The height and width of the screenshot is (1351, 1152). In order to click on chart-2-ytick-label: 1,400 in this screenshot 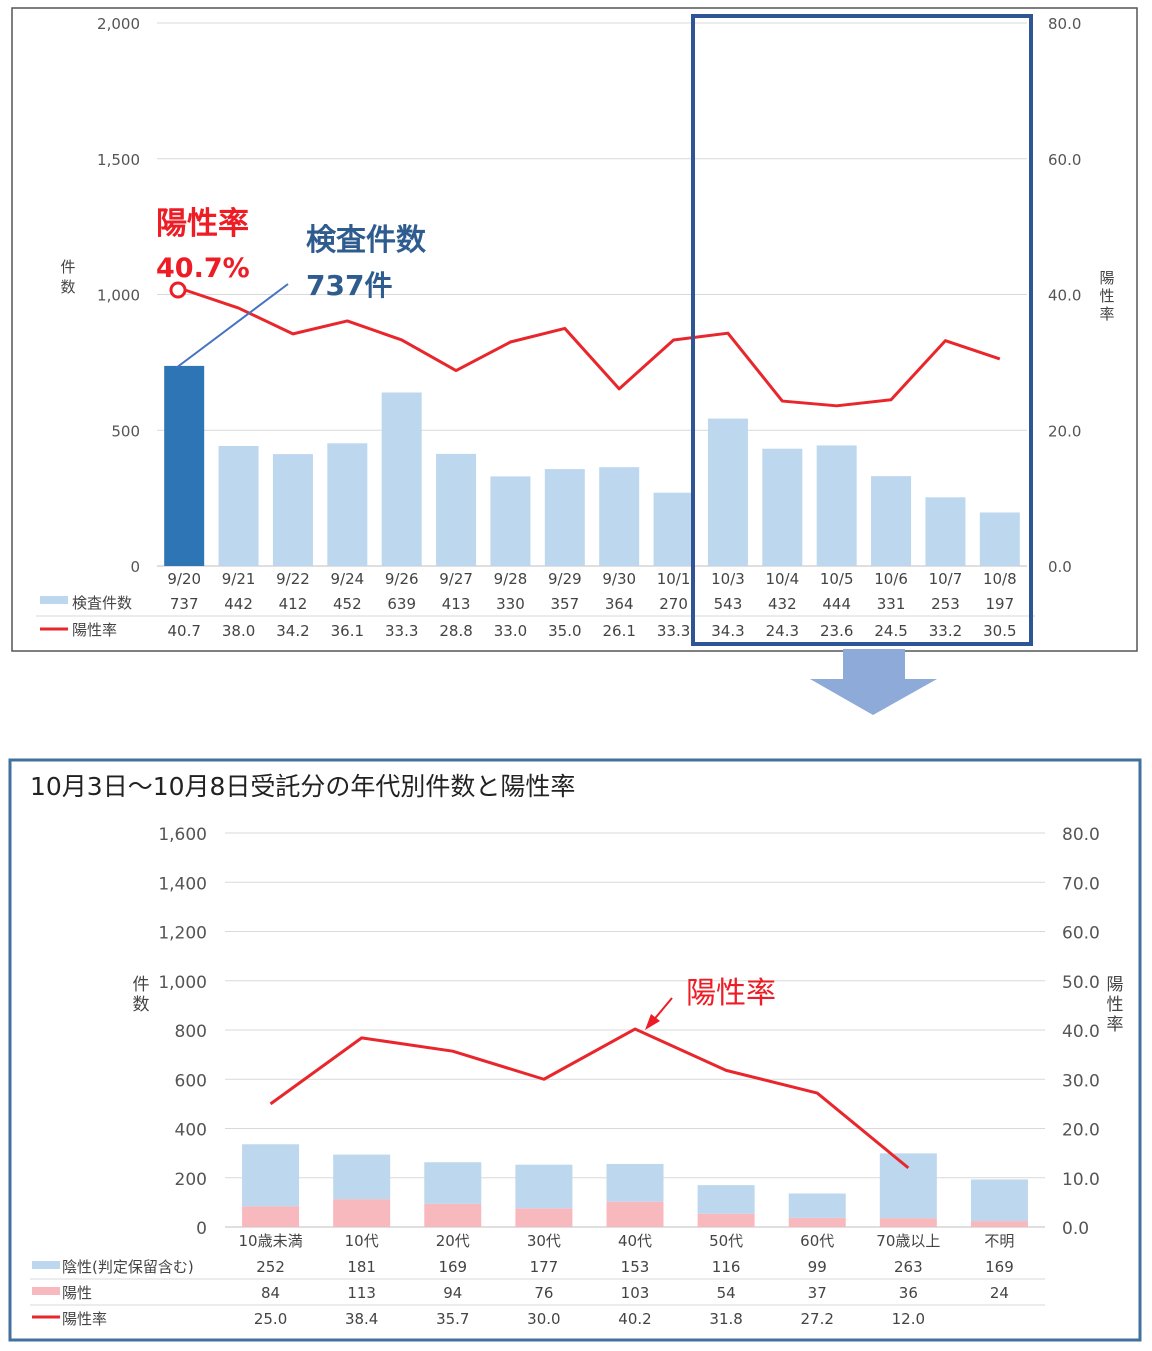, I will do `click(182, 884)`.